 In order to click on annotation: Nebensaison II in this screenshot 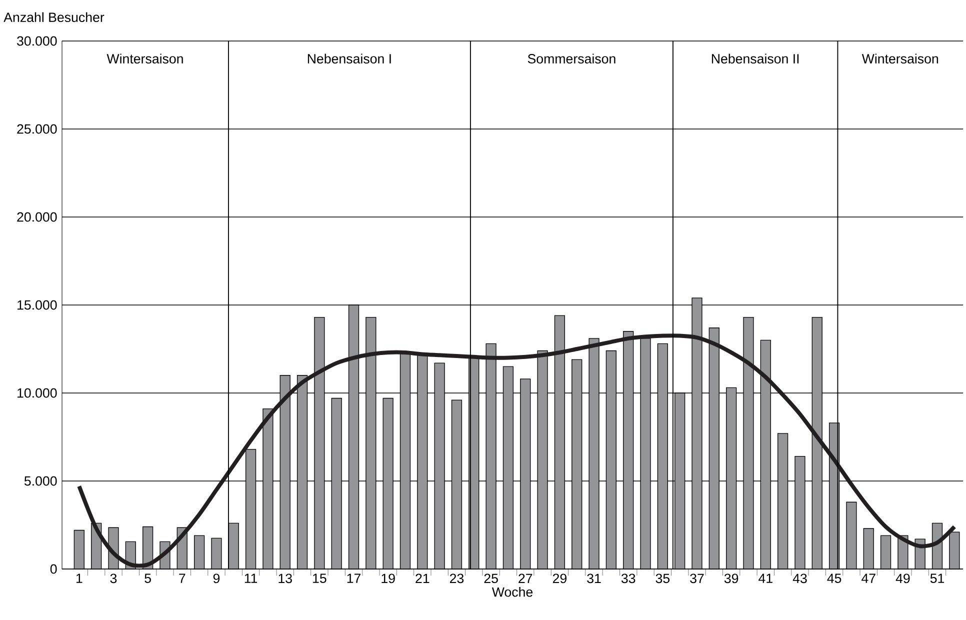, I will do `click(755, 59)`.